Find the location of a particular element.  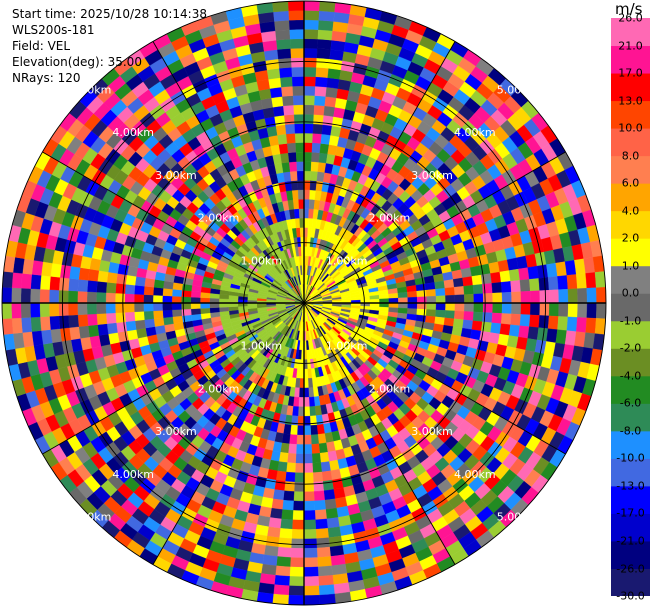

range-ring-label: 3.00km is located at coordinates (176, 175).